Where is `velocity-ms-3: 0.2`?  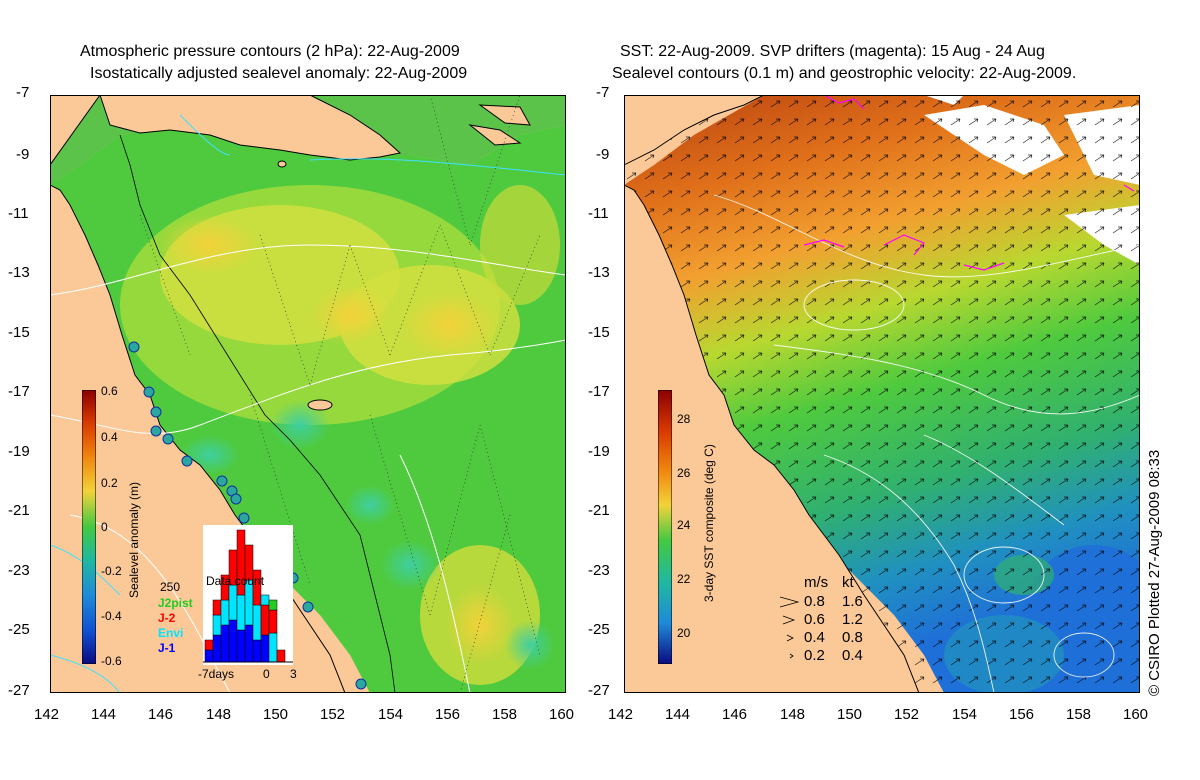 velocity-ms-3: 0.2 is located at coordinates (814, 655).